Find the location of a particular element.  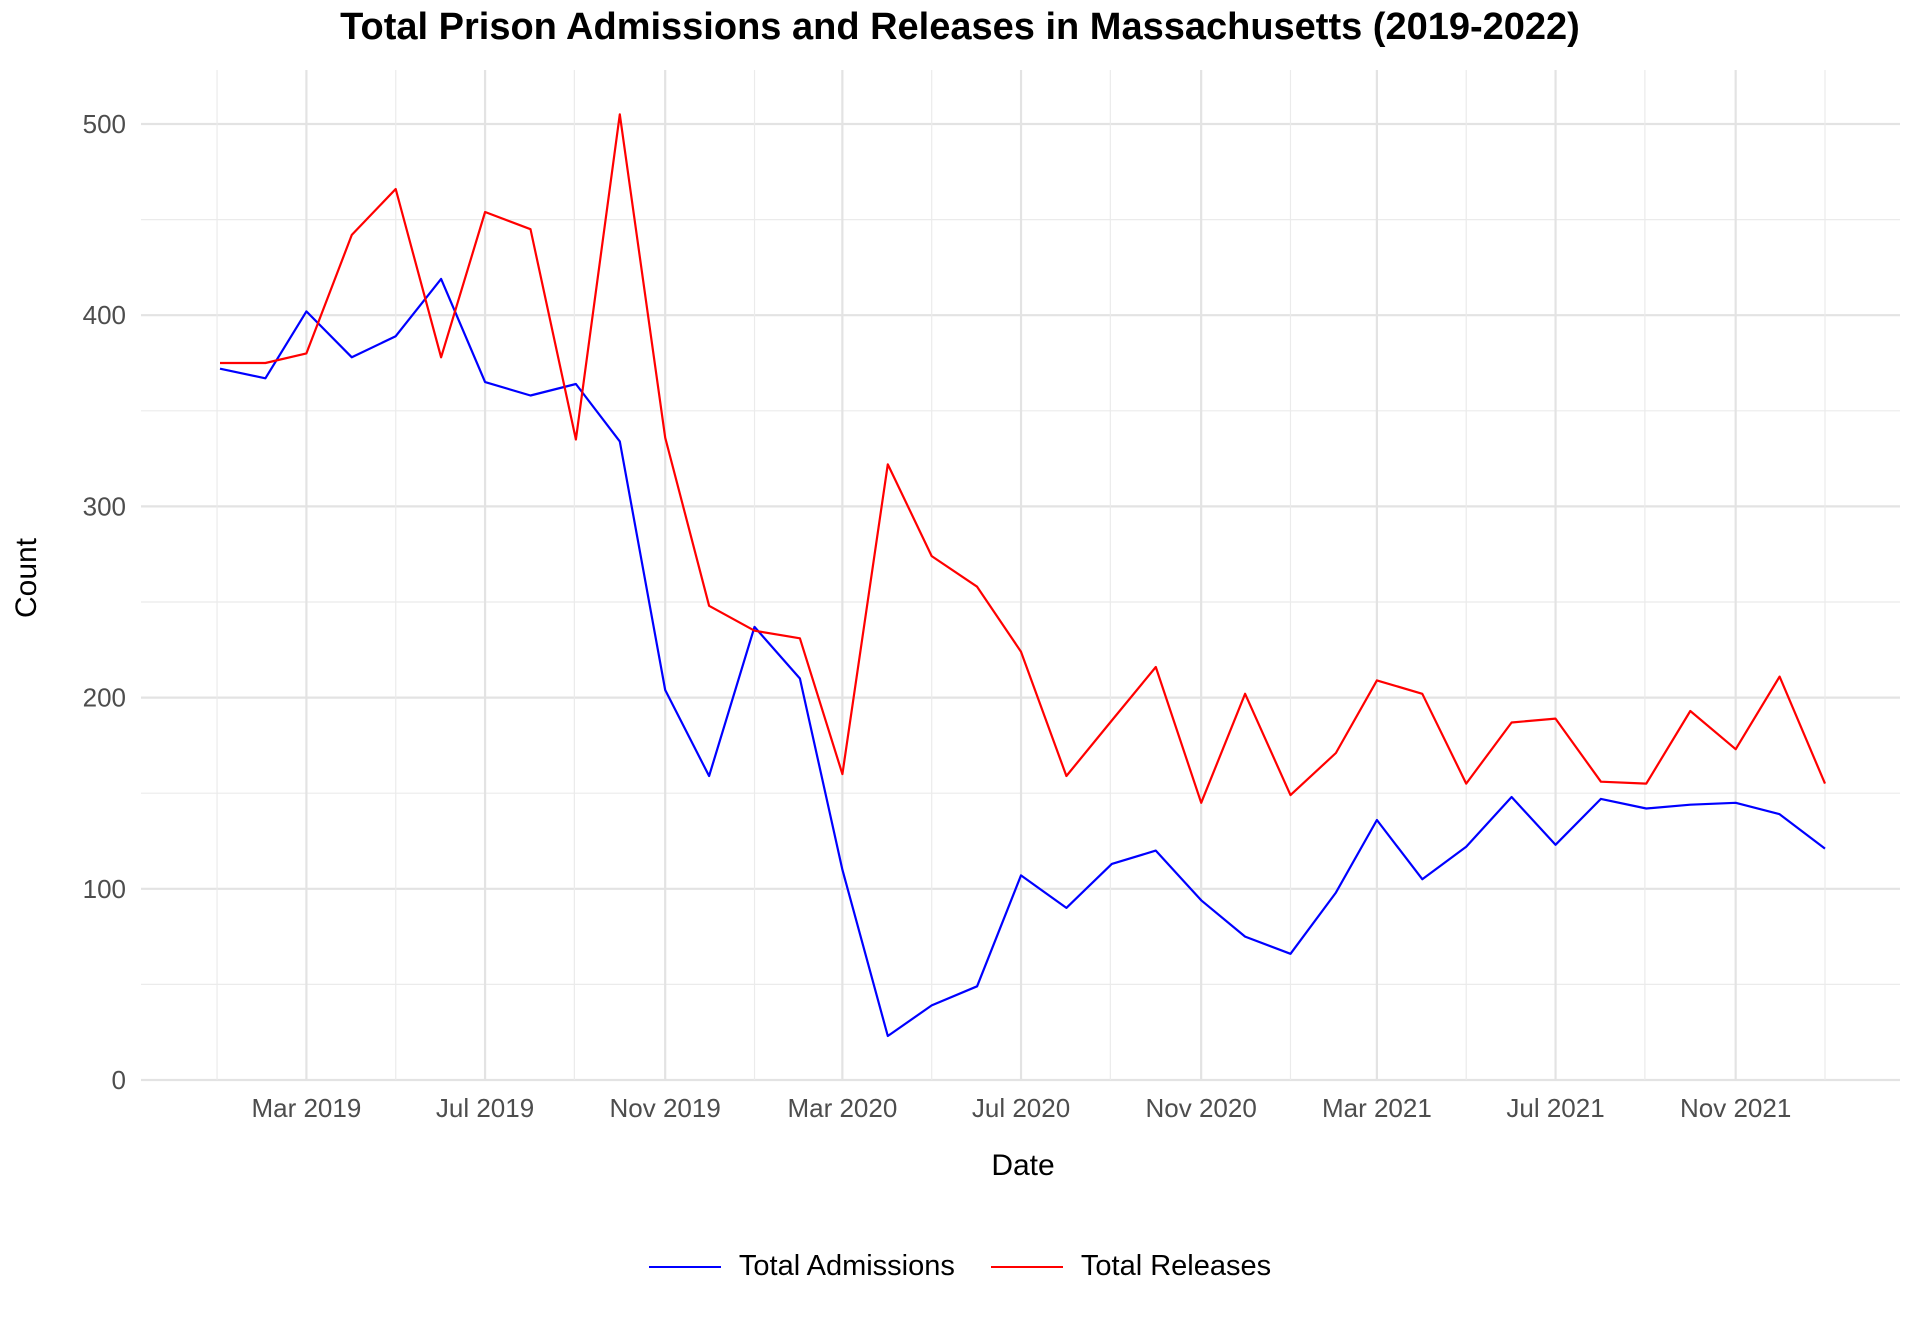

x-tick-label: Jul 2019 is located at coordinates (485, 1108).